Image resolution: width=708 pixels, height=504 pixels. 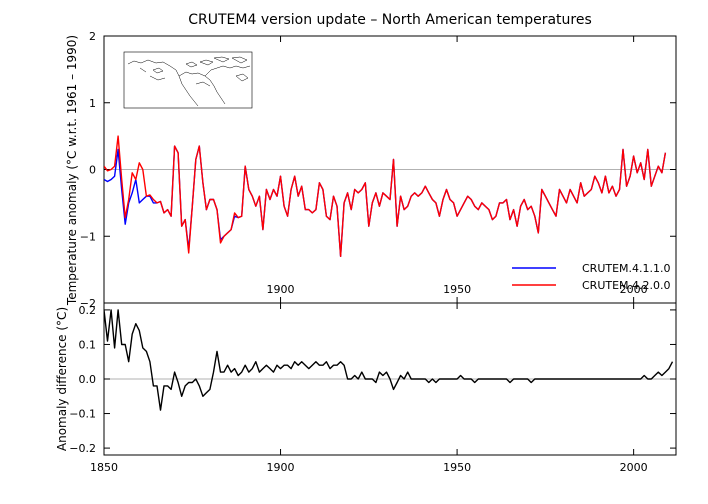 What do you see at coordinates (92, 36) in the screenshot?
I see `temperature-y-tick-label: 2` at bounding box center [92, 36].